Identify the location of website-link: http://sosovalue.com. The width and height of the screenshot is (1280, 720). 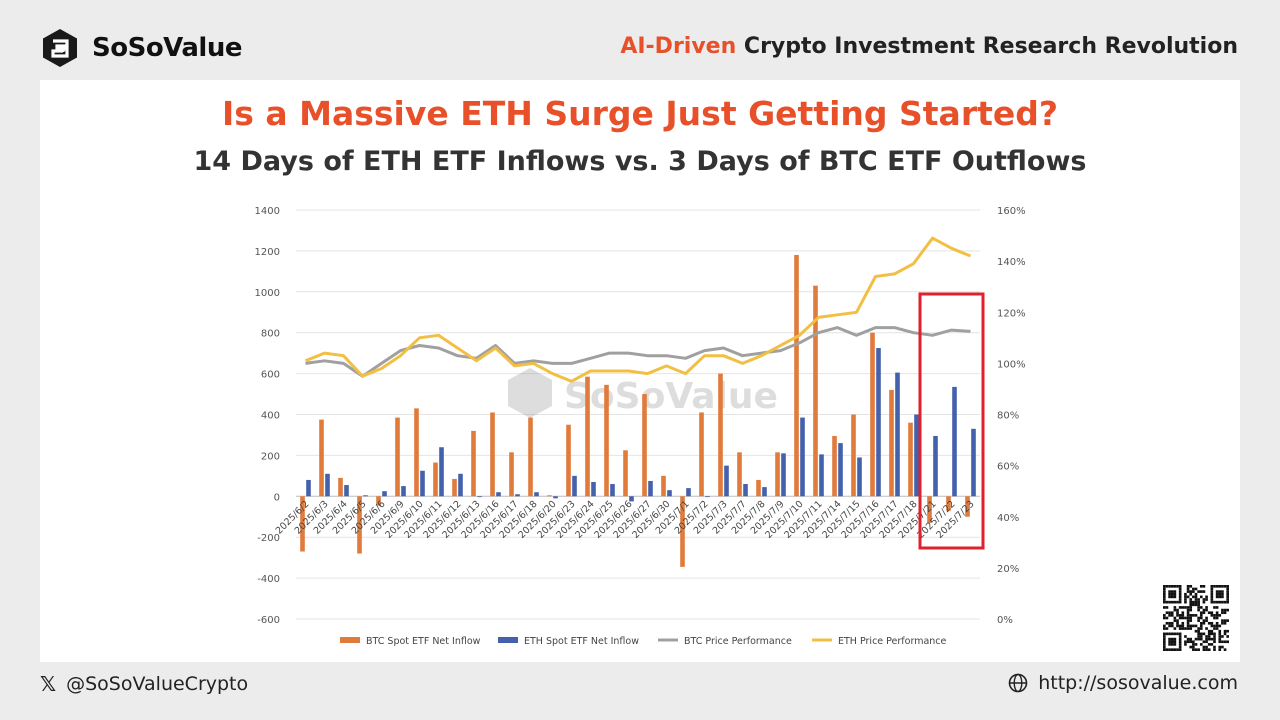
(1123, 683).